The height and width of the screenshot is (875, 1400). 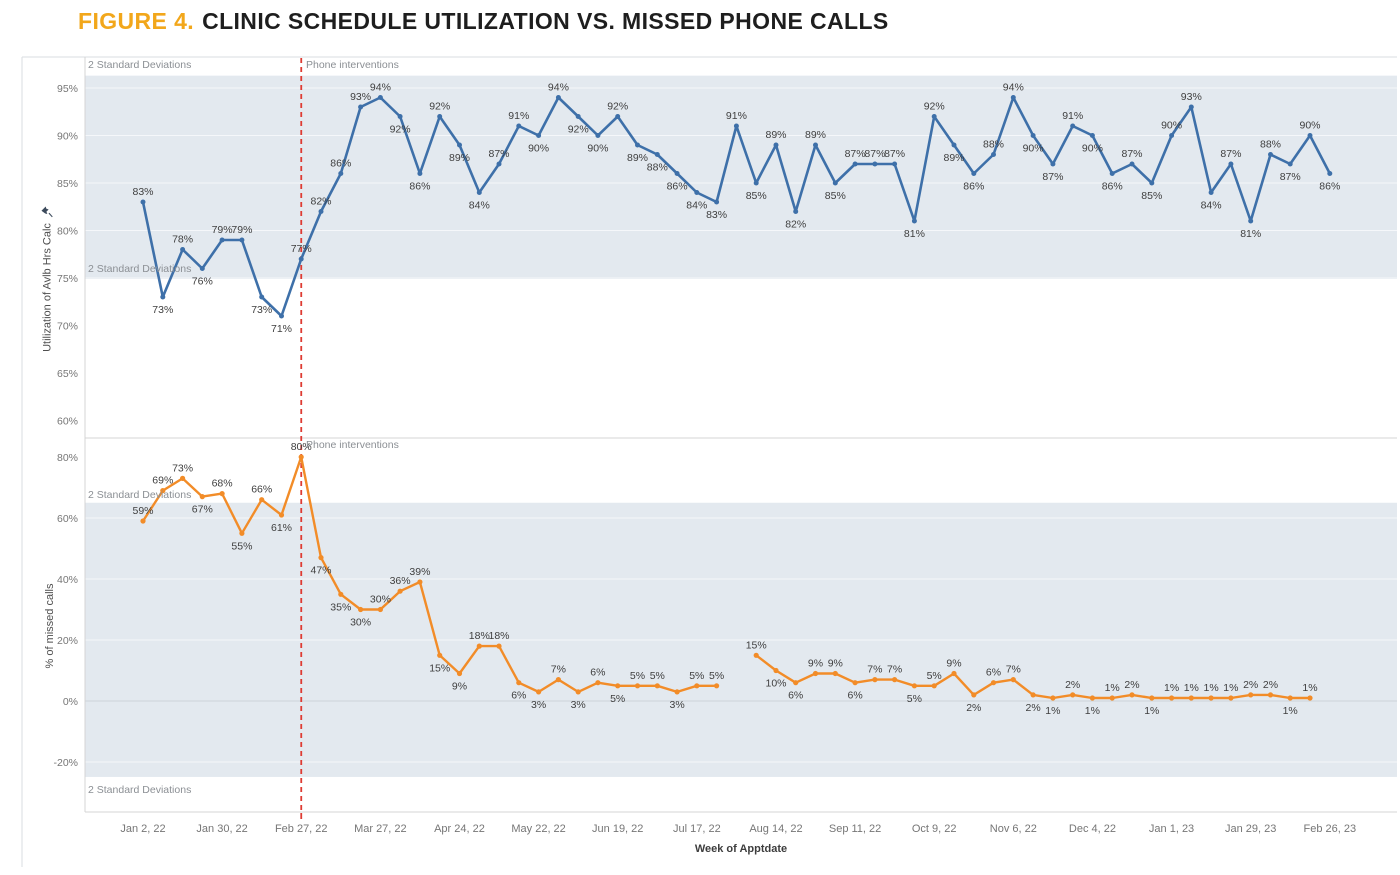 What do you see at coordinates (775, 829) in the screenshot?
I see `x-tick-label: Aug 14, 22` at bounding box center [775, 829].